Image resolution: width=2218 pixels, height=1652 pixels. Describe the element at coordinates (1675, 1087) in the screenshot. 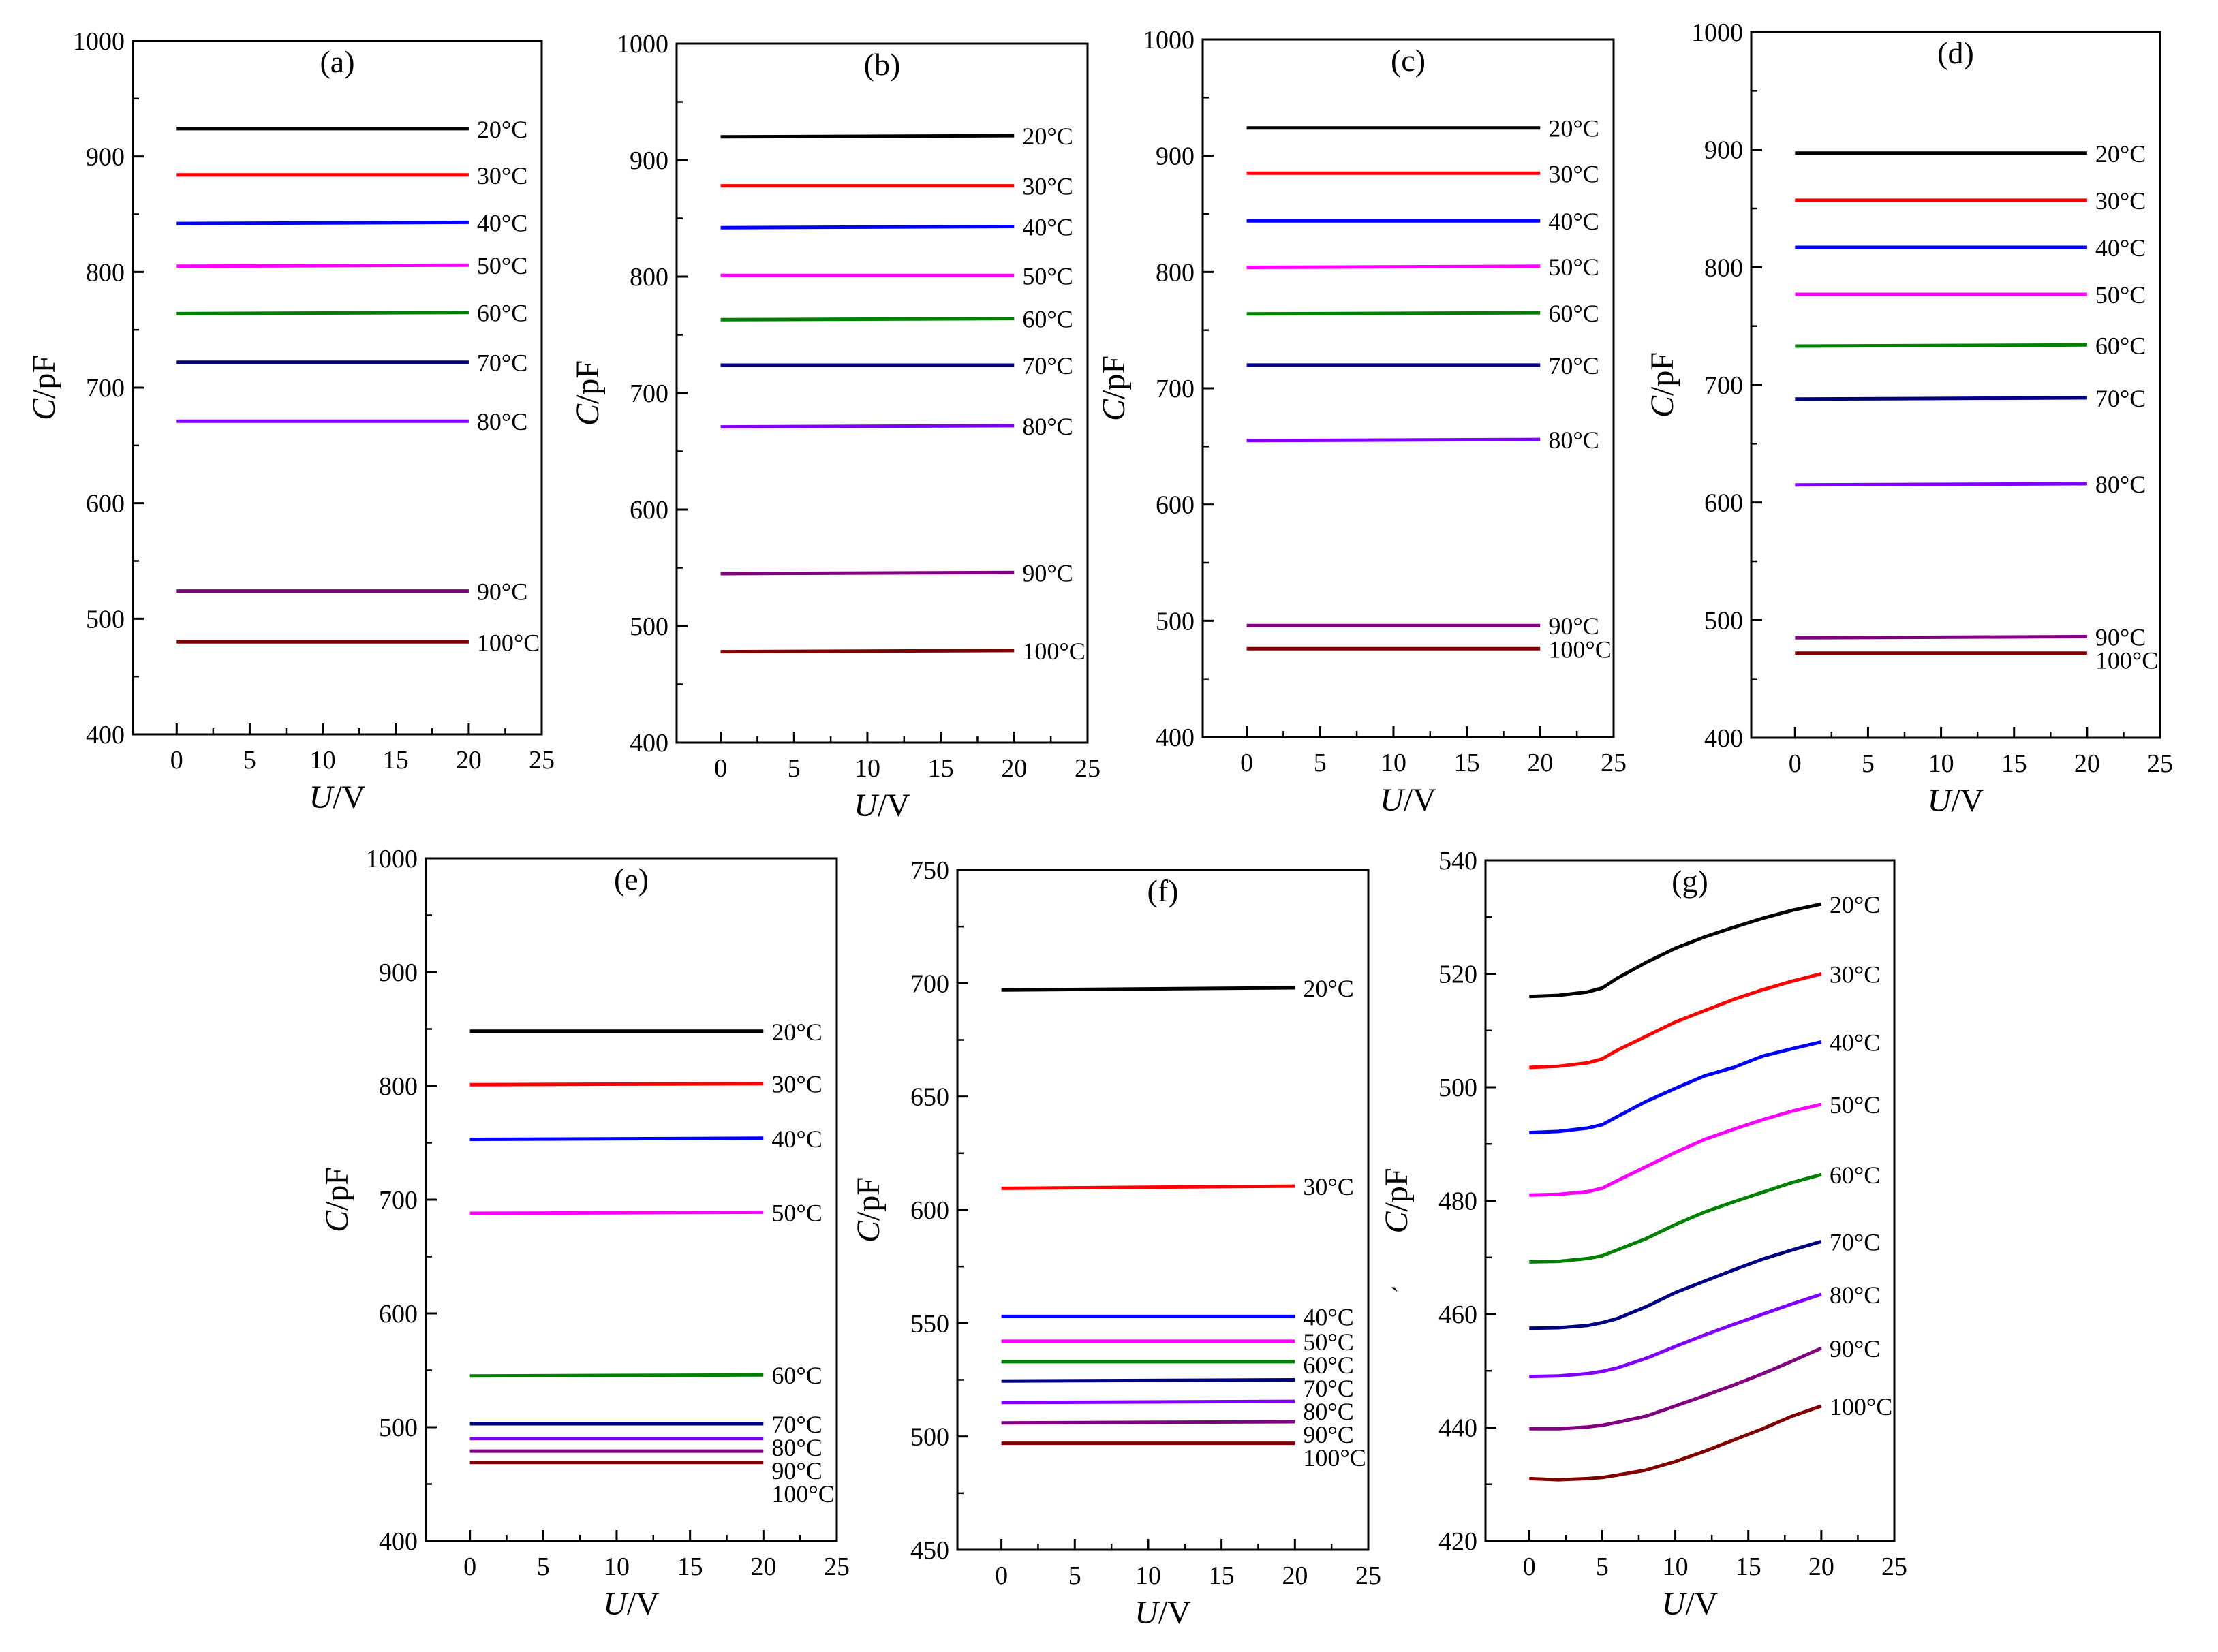

I see `series-line-40C` at that location.